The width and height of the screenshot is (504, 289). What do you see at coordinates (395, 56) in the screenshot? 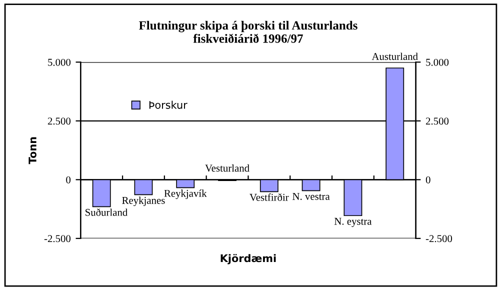
I see `x-tick-label: Austurland` at bounding box center [395, 56].